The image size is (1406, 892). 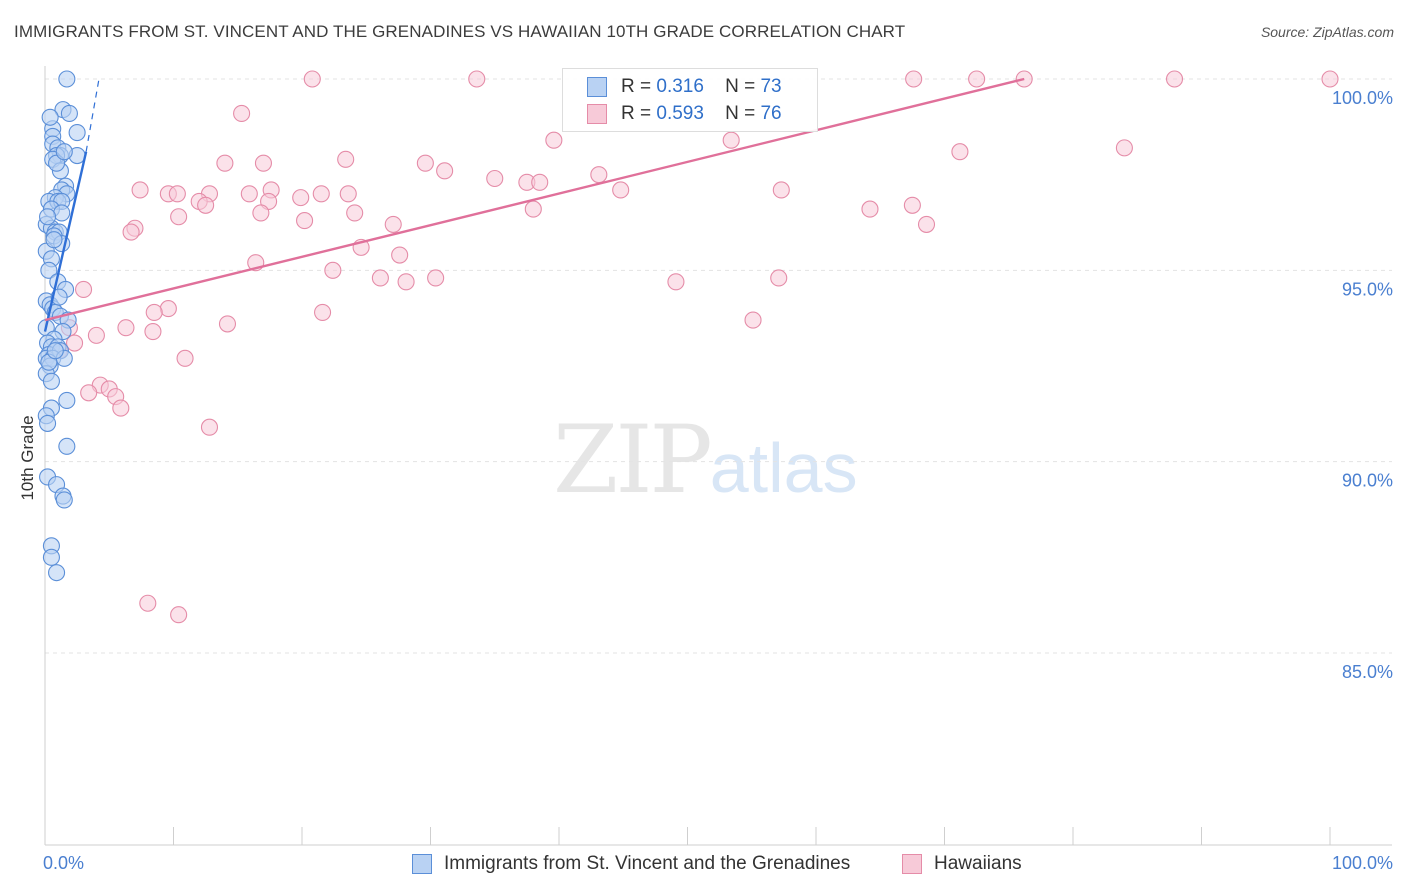 I want to click on y-axis-label: 10th Grade, so click(x=27, y=457).